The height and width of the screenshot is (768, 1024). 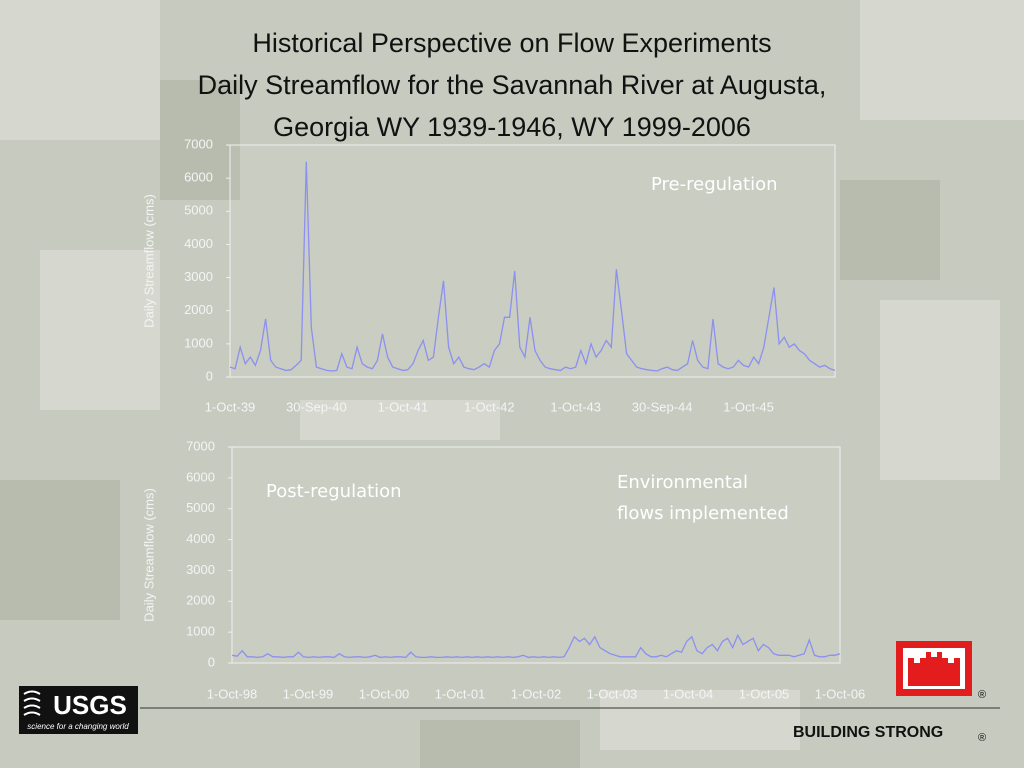 What do you see at coordinates (682, 482) in the screenshot?
I see `annotation: Environmental` at bounding box center [682, 482].